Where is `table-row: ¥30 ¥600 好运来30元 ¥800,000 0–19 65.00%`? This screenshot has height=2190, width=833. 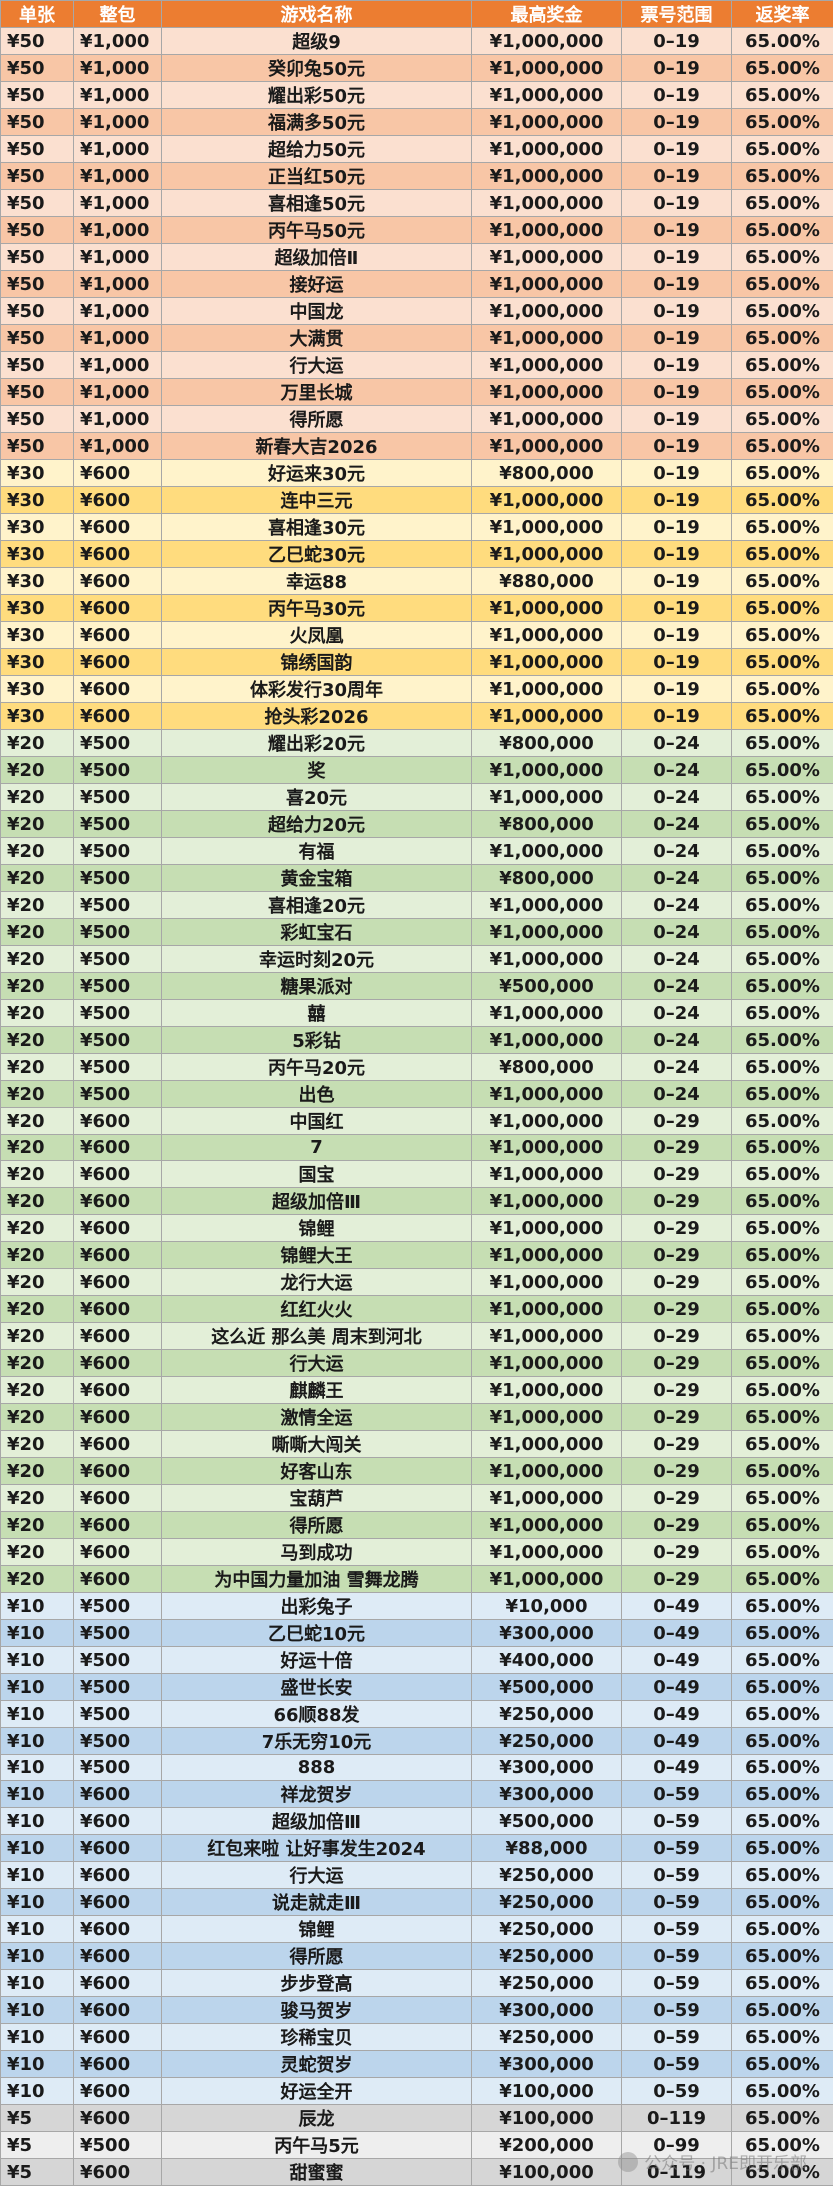 table-row: ¥30 ¥600 好运来30元 ¥800,000 0–19 65.00% is located at coordinates (416, 473).